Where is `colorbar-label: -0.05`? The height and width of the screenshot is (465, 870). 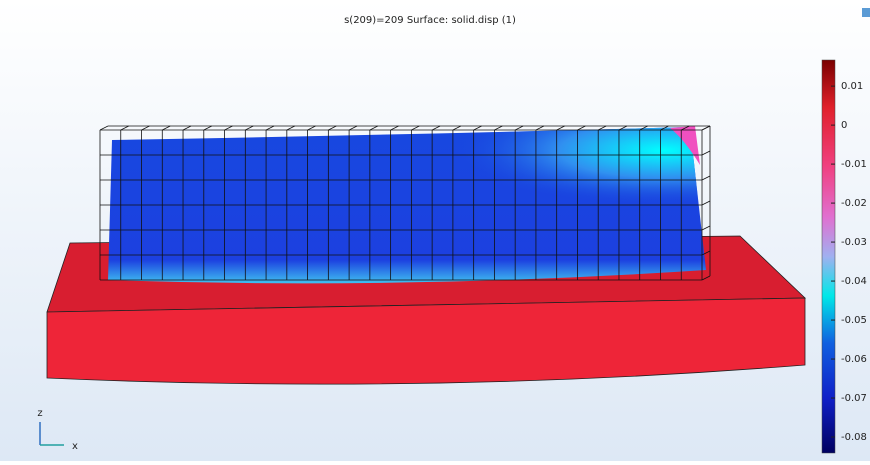 colorbar-label: -0.05 is located at coordinates (854, 320).